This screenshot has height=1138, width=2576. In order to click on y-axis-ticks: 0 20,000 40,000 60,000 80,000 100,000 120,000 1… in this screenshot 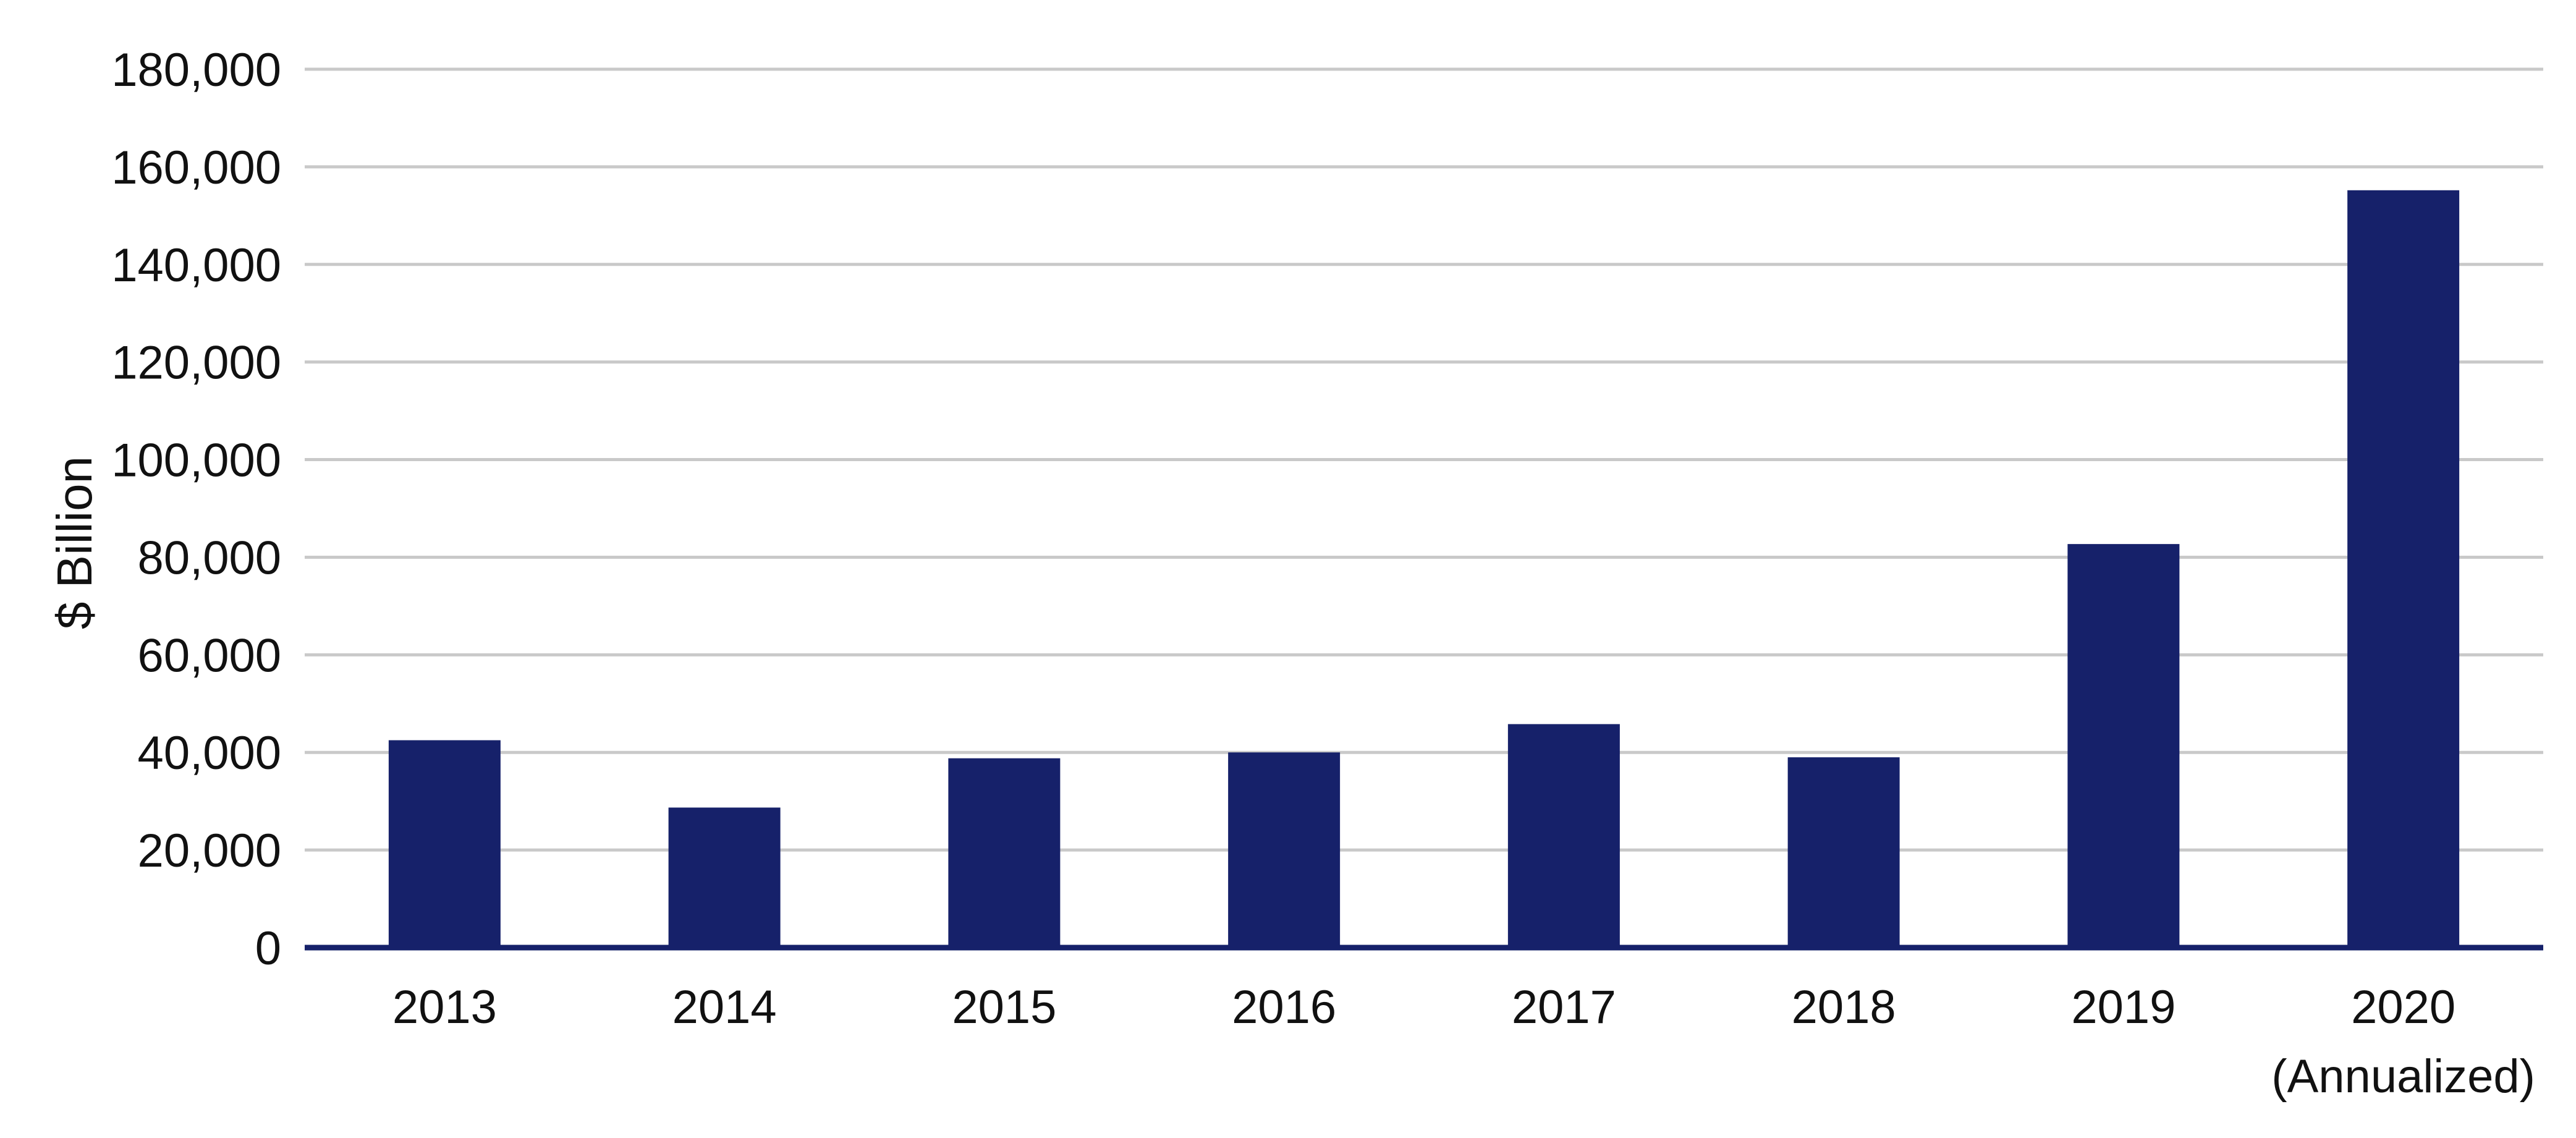, I will do `click(196, 509)`.